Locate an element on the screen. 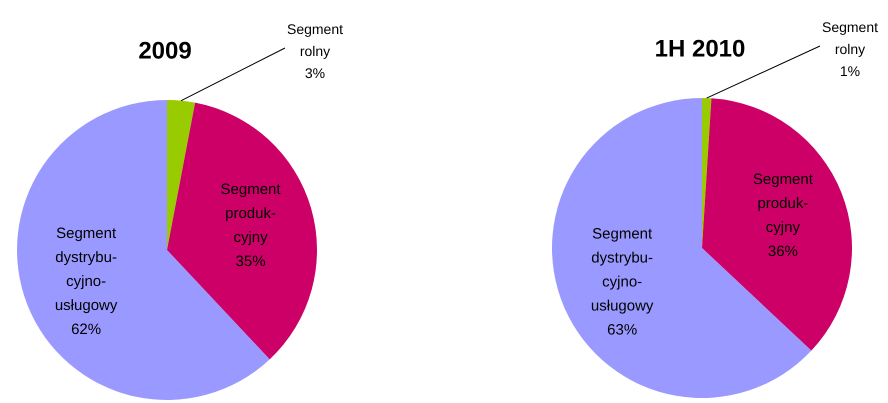 The image size is (888, 403). data-label: 35% is located at coordinates (251, 261).